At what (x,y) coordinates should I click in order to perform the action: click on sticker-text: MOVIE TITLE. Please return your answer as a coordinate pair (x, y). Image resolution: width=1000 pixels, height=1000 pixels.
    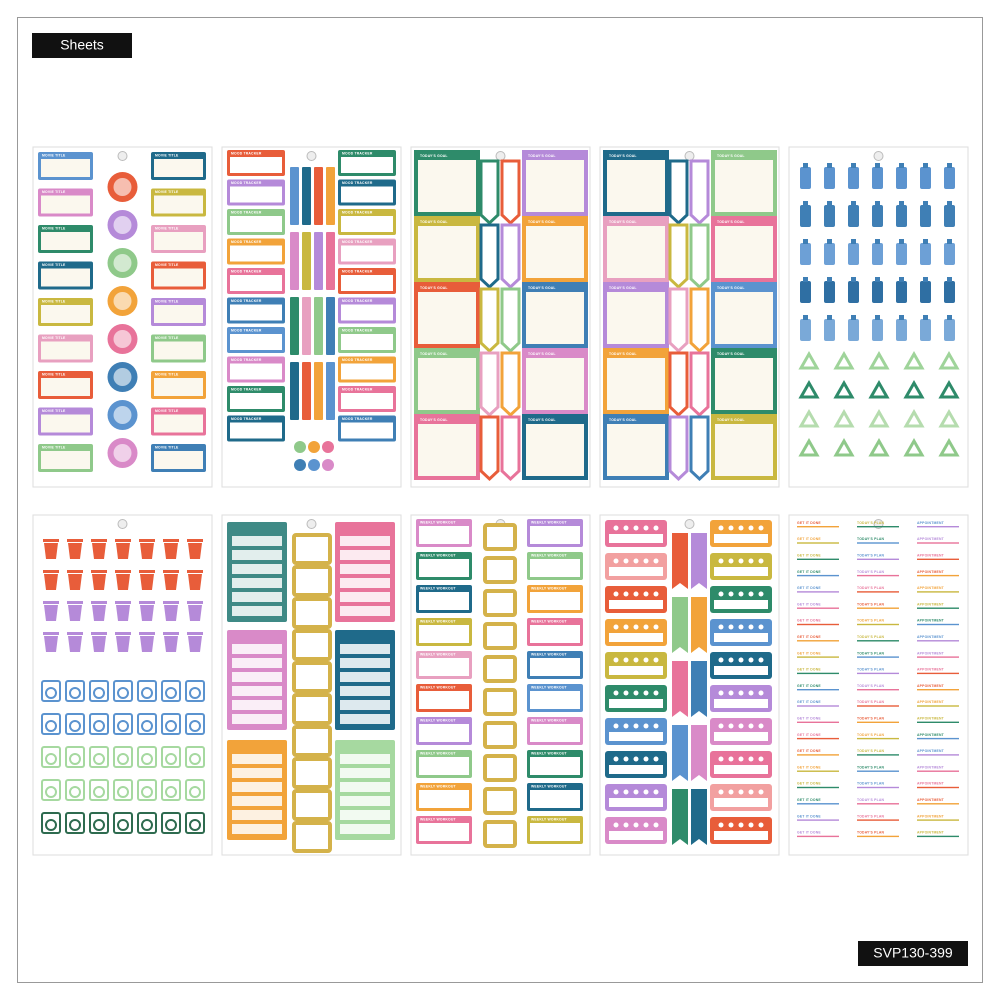
    Looking at the image, I should click on (167, 229).